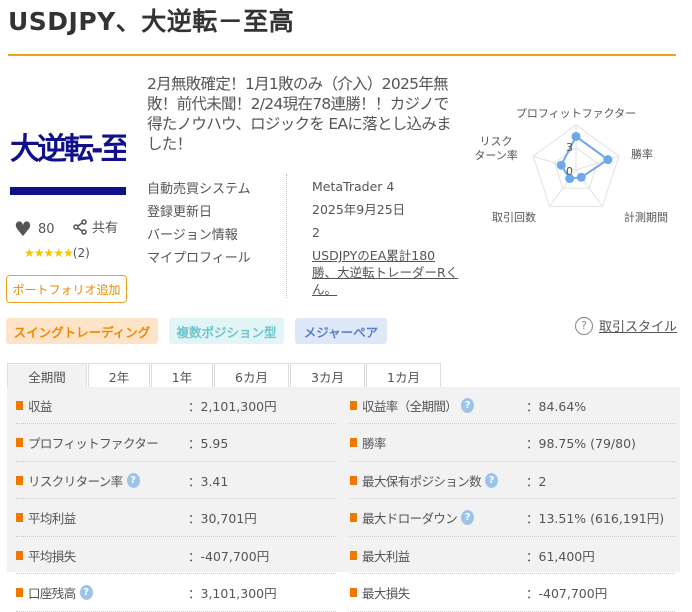  Describe the element at coordinates (638, 327) in the screenshot. I see `trade-style-label: 取引スタイル` at that location.